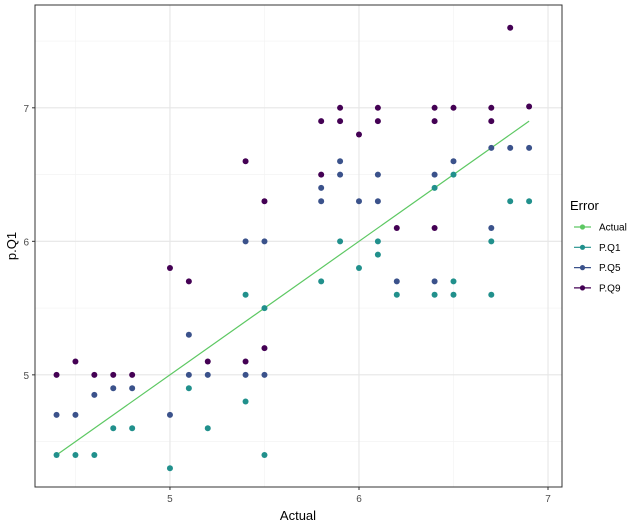 Image resolution: width=640 pixels, height=532 pixels. What do you see at coordinates (610, 248) in the screenshot?
I see `legend-label: P.Q1` at bounding box center [610, 248].